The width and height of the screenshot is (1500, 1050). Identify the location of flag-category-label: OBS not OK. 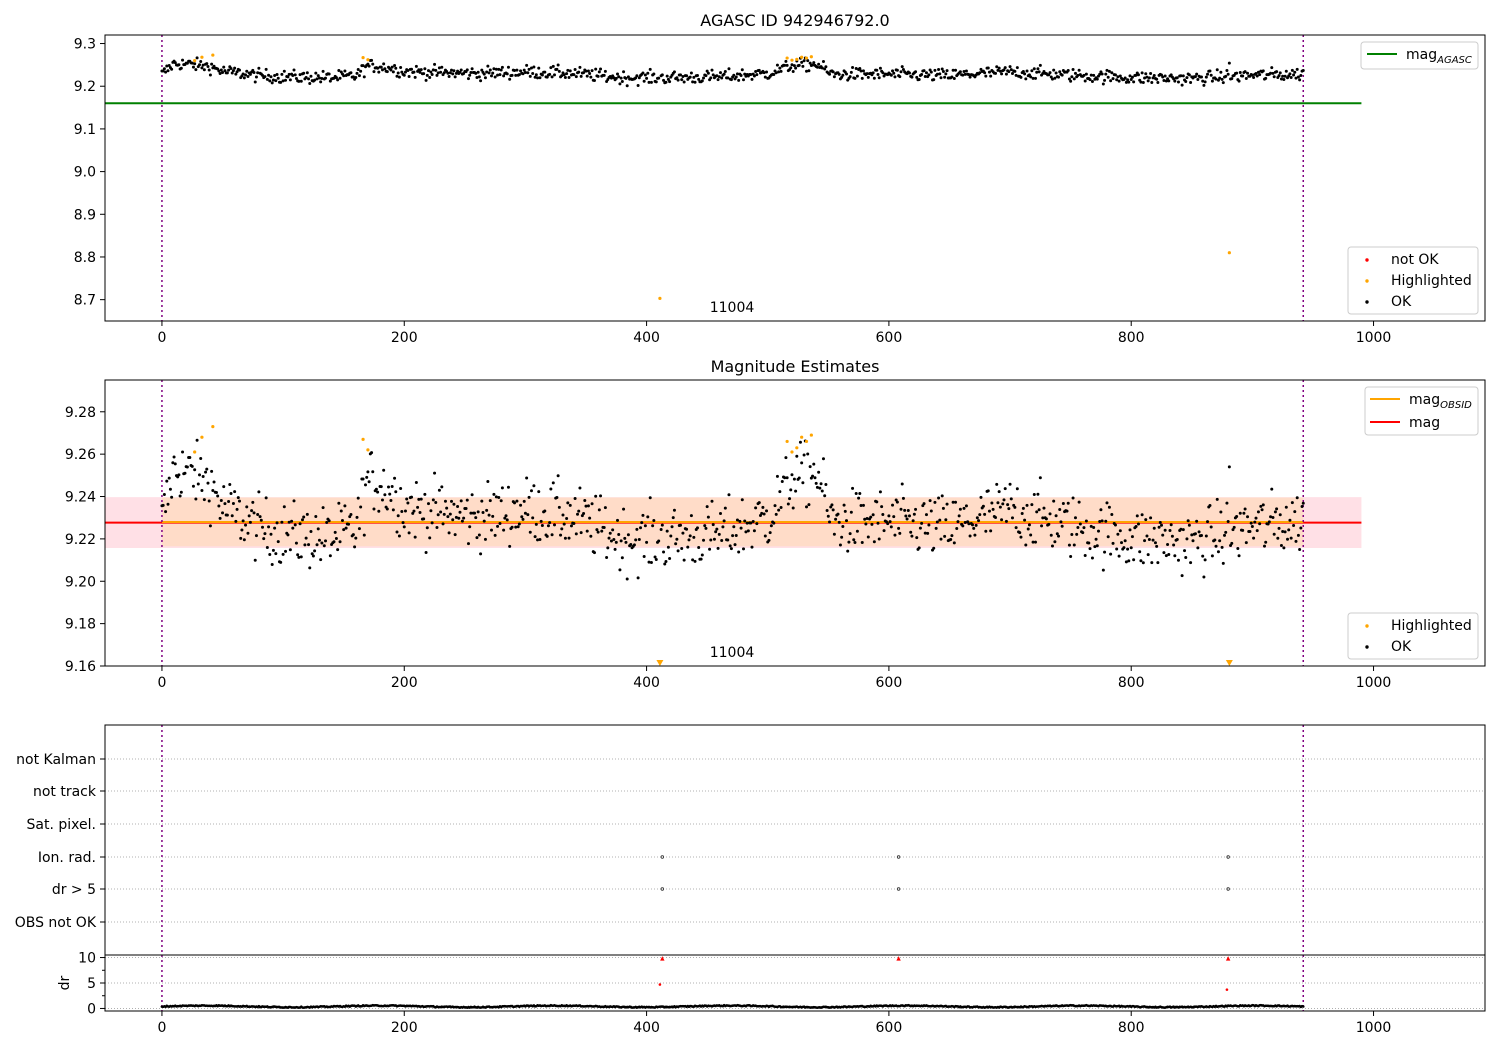
(56, 923).